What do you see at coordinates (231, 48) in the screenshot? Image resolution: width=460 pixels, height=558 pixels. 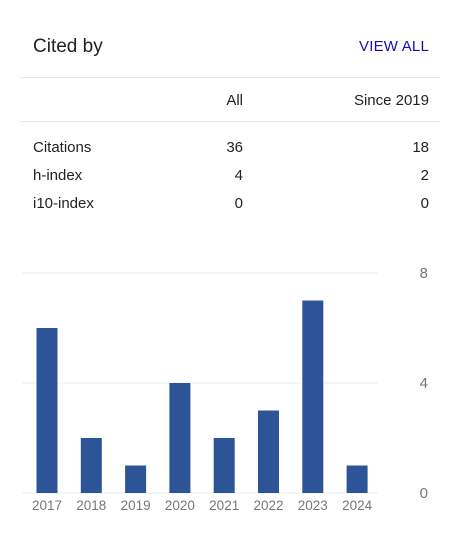 I see `cited-by-header: Cited by VIEW ALL` at bounding box center [231, 48].